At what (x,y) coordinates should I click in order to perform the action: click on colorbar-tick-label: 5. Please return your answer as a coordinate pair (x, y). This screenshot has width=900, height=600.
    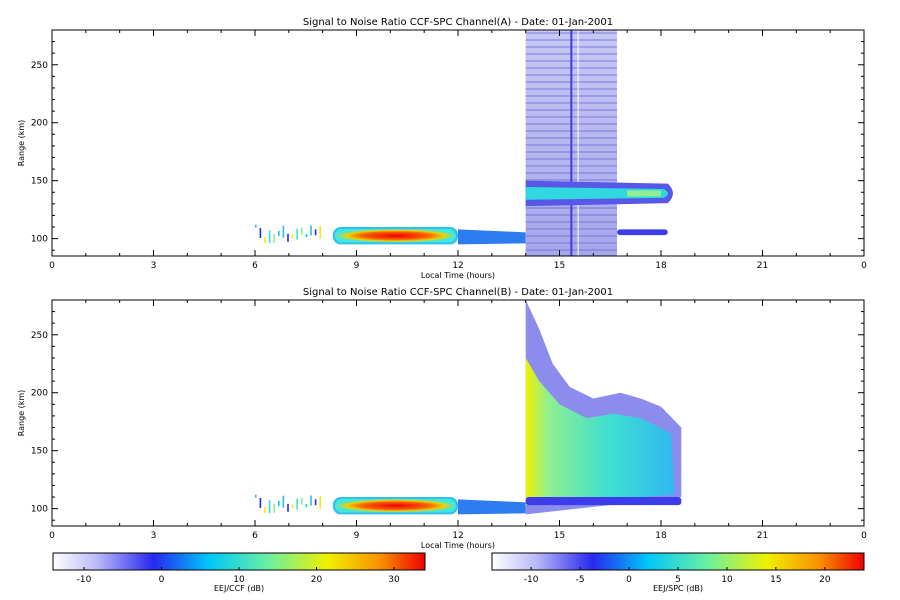
    Looking at the image, I should click on (678, 580).